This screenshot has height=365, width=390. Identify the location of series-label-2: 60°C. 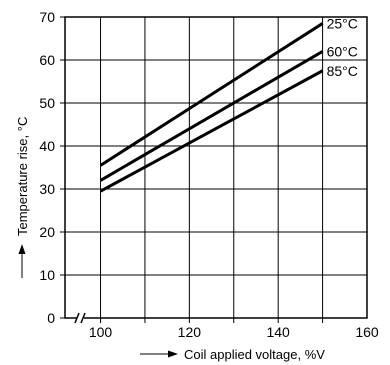
(342, 51).